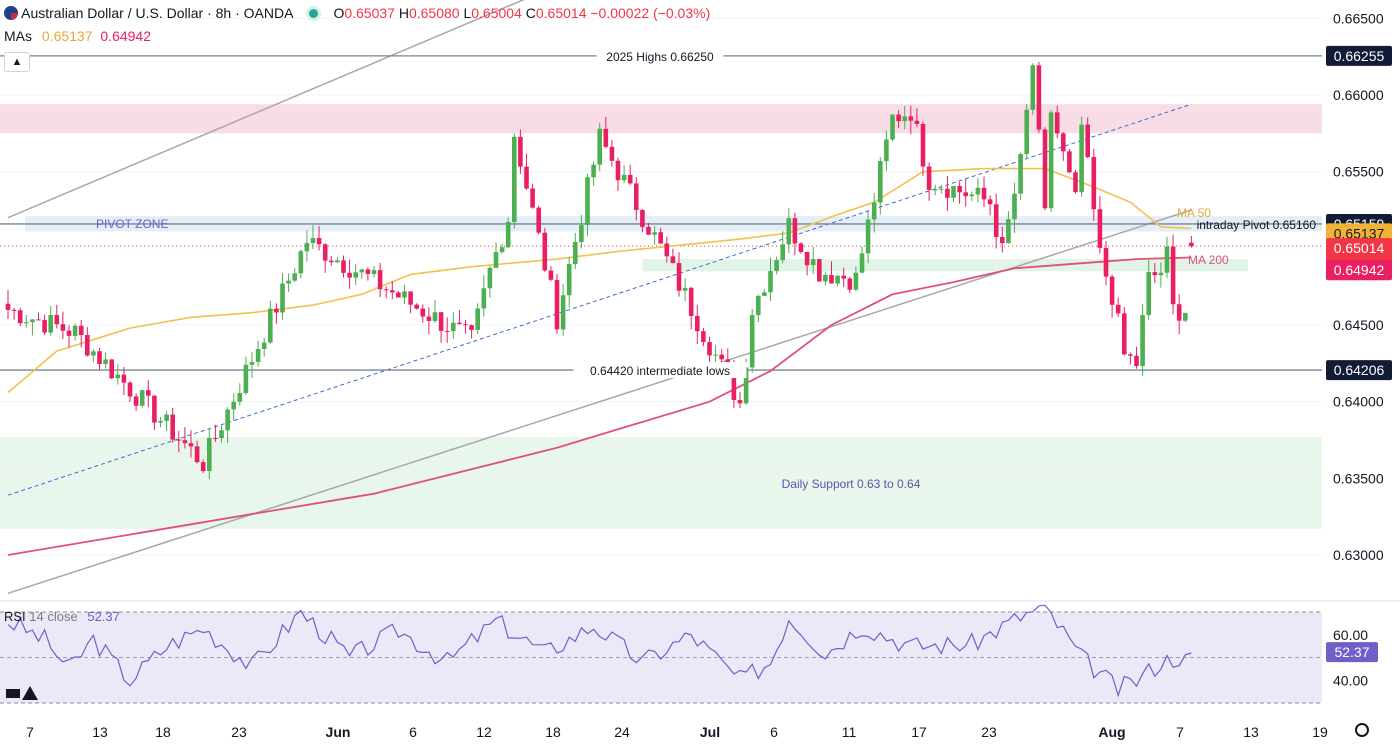  I want to click on level-label: intraday Pivot 0.65160, so click(1257, 225).